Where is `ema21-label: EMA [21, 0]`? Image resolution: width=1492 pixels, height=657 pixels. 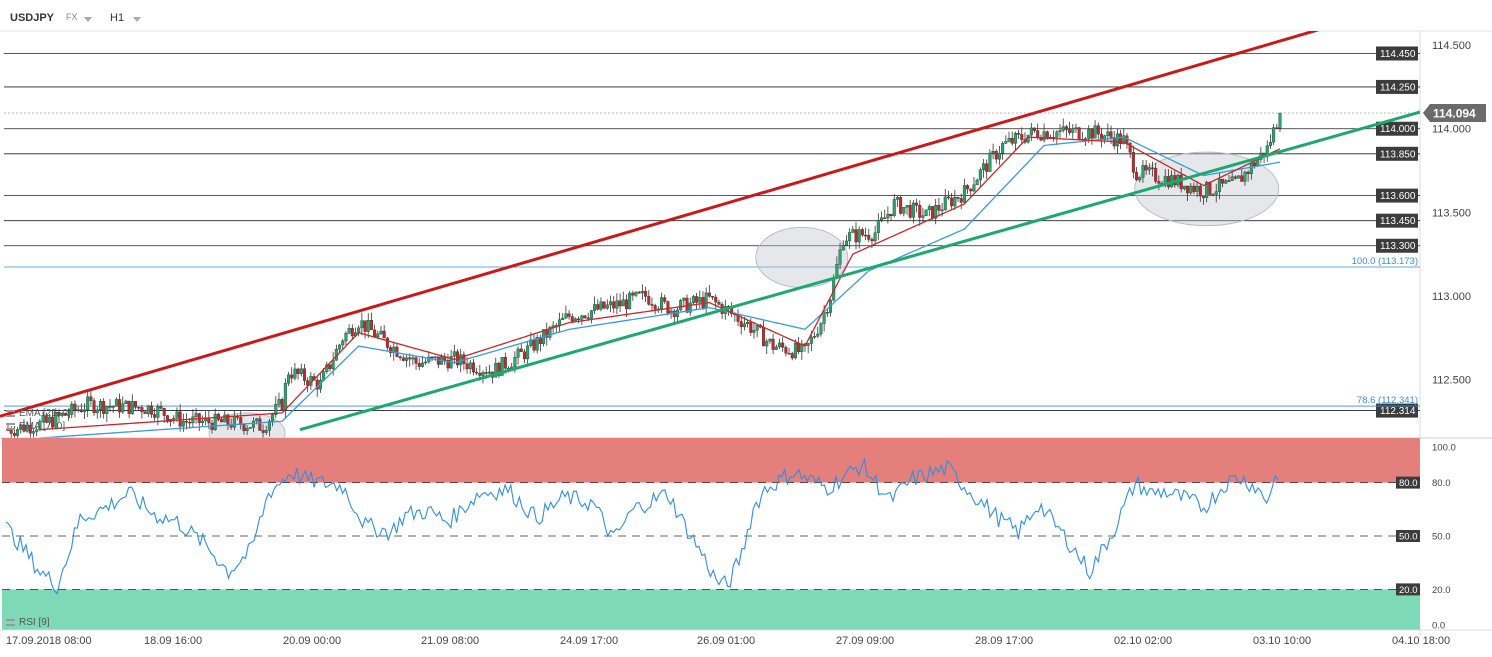 ema21-label: EMA [21, 0] is located at coordinates (38, 413).